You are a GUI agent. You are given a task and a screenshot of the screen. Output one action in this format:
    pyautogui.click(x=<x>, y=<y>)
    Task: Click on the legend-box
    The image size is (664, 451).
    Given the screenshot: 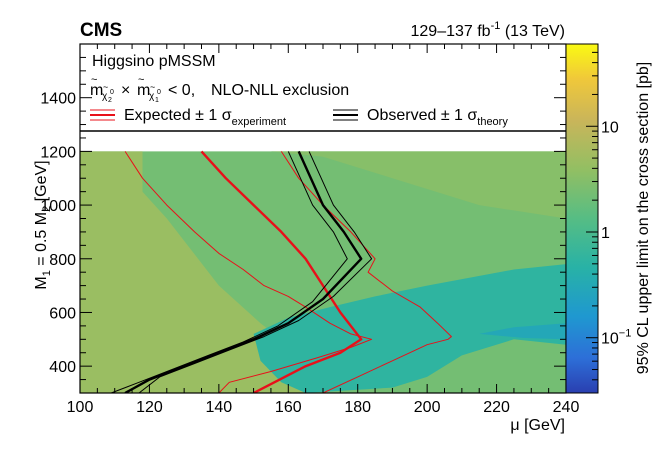 What is the action you would take?
    pyautogui.click(x=323, y=87)
    